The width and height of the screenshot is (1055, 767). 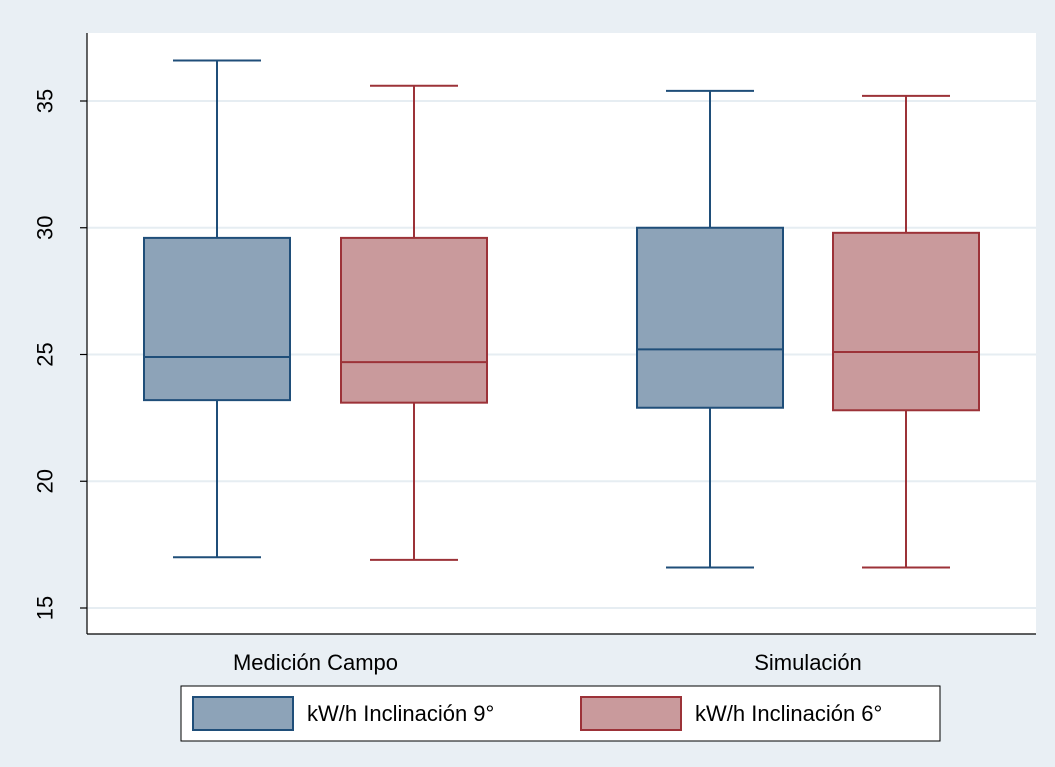 I want to click on legend-item-series-2: kW/h Inclinación 6°, so click(x=731, y=713).